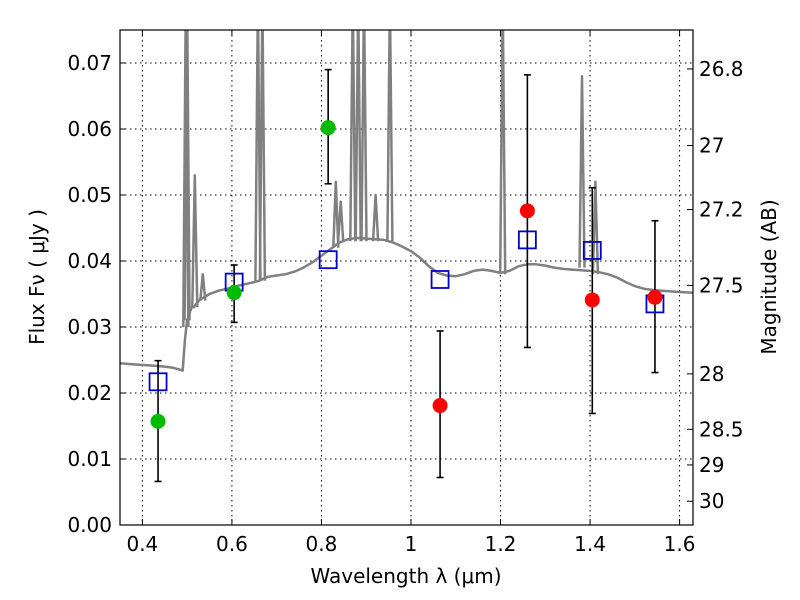 Image resolution: width=800 pixels, height=600 pixels. I want to click on y-tick-label: 0.00, so click(89, 525).